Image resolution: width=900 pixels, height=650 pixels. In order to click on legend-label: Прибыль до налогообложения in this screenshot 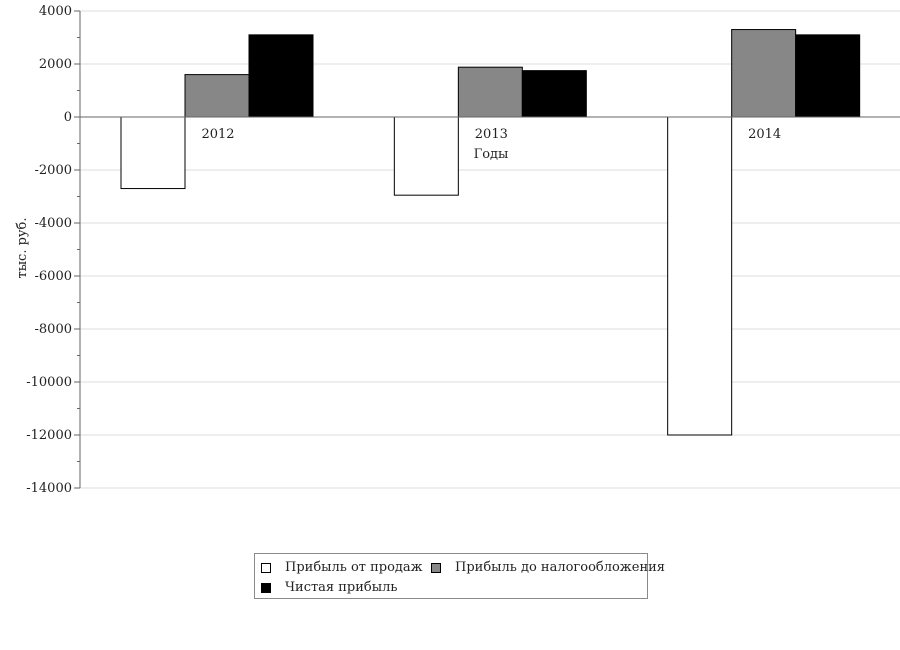, I will do `click(560, 567)`.